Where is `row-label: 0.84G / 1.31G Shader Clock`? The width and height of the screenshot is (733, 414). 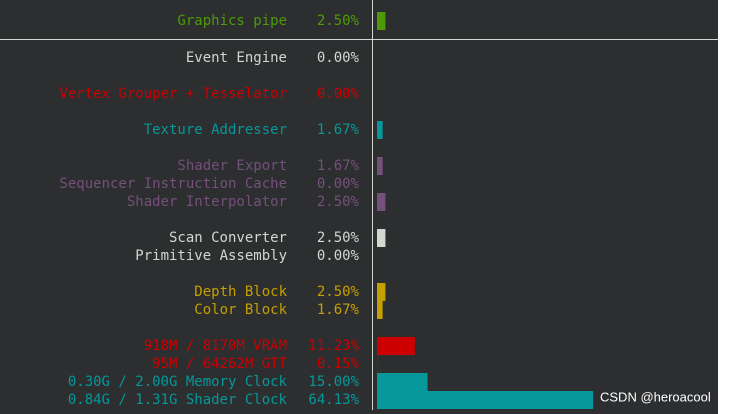
row-label: 0.84G / 1.31G Shader Clock is located at coordinates (178, 400).